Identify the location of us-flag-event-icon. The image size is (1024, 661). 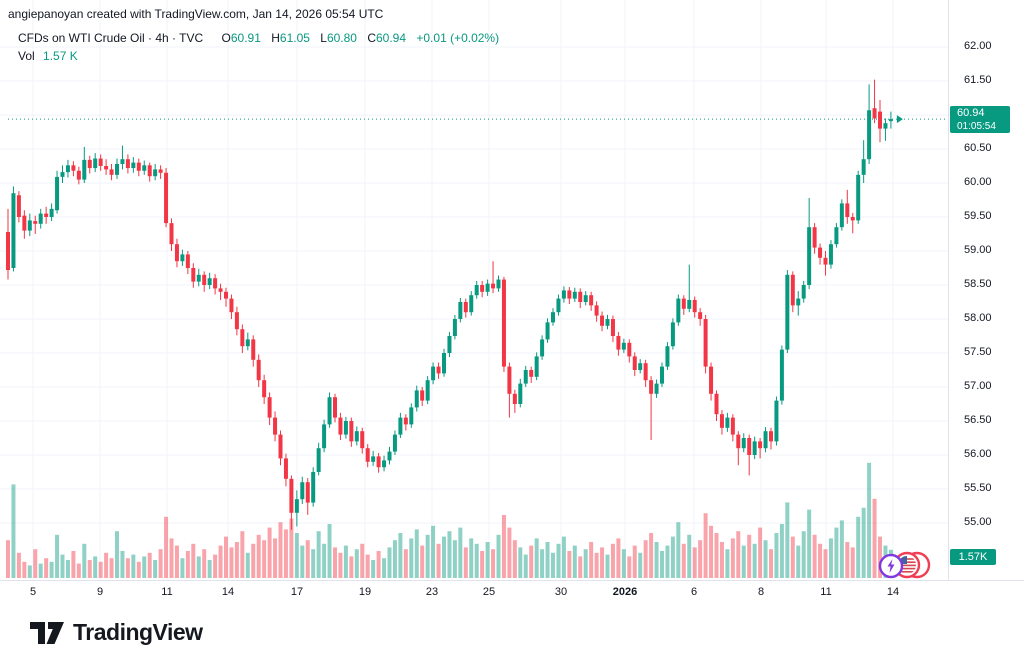
(907, 565).